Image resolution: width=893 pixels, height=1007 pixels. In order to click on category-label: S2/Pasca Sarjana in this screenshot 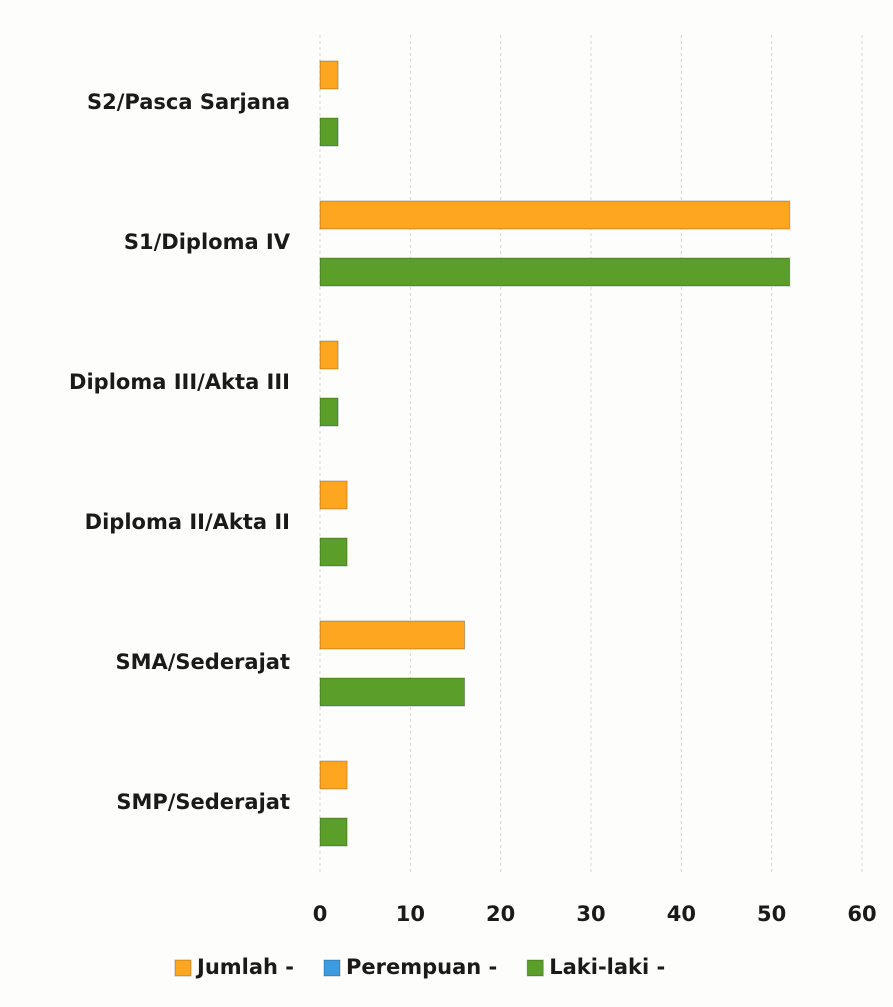, I will do `click(188, 102)`.